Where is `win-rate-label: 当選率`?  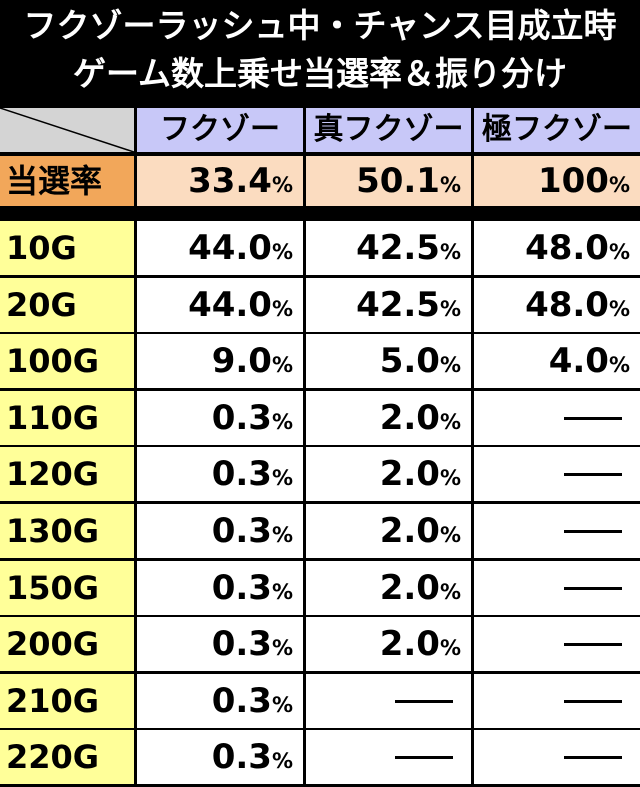
win-rate-label: 当選率 is located at coordinates (67, 181).